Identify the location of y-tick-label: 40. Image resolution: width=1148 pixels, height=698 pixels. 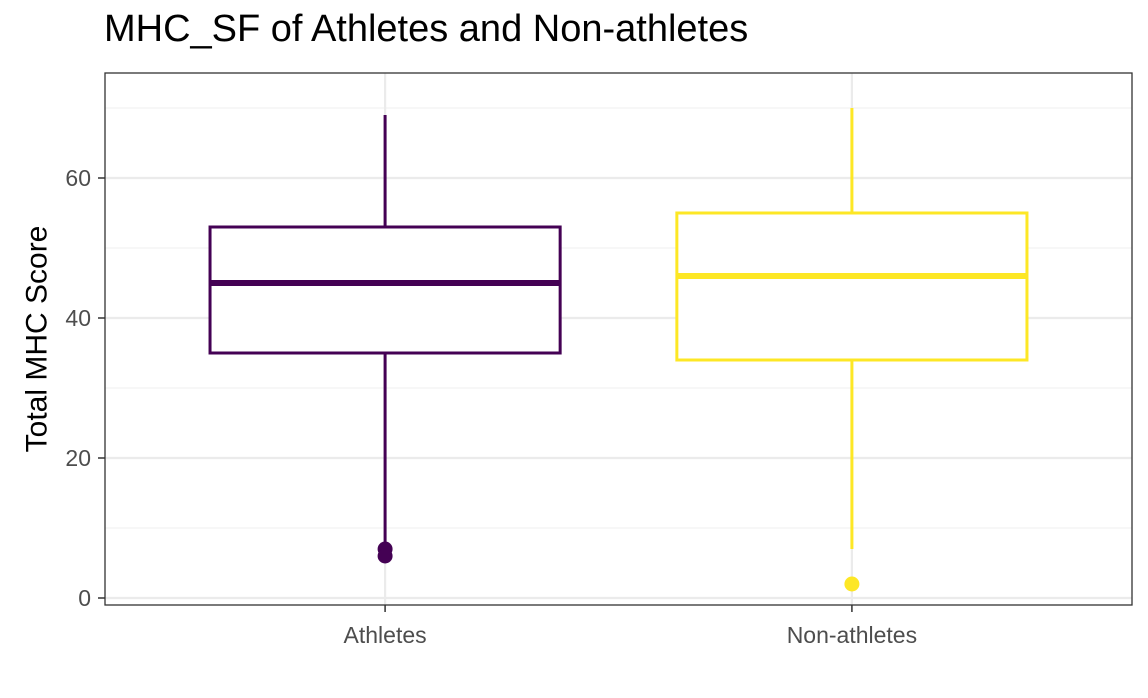
(78, 318).